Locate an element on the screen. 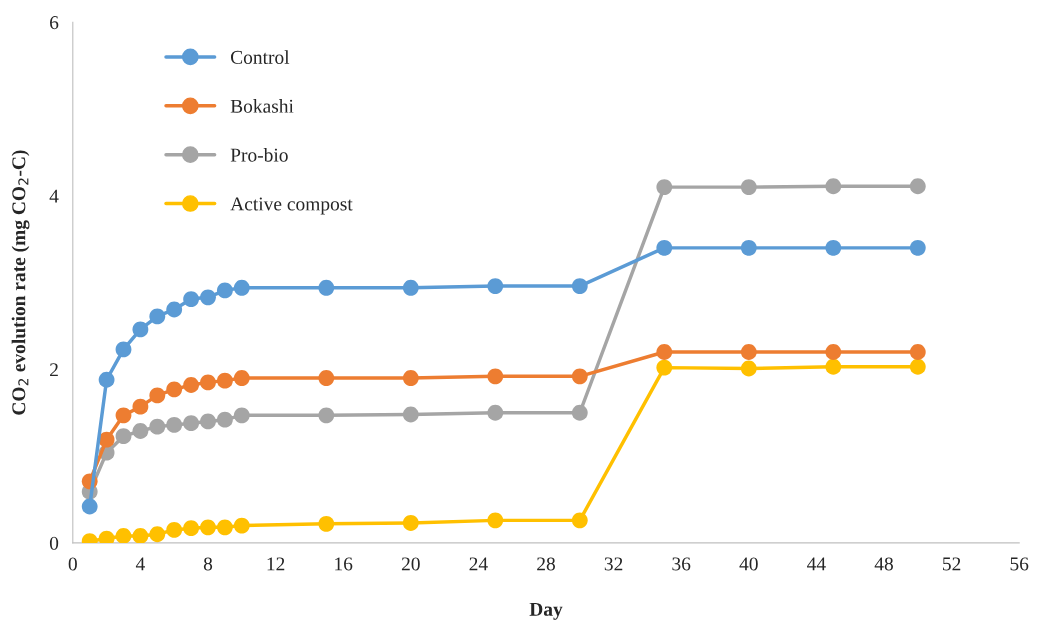 The height and width of the screenshot is (635, 1040). y-tick-label: 6 is located at coordinates (54, 23).